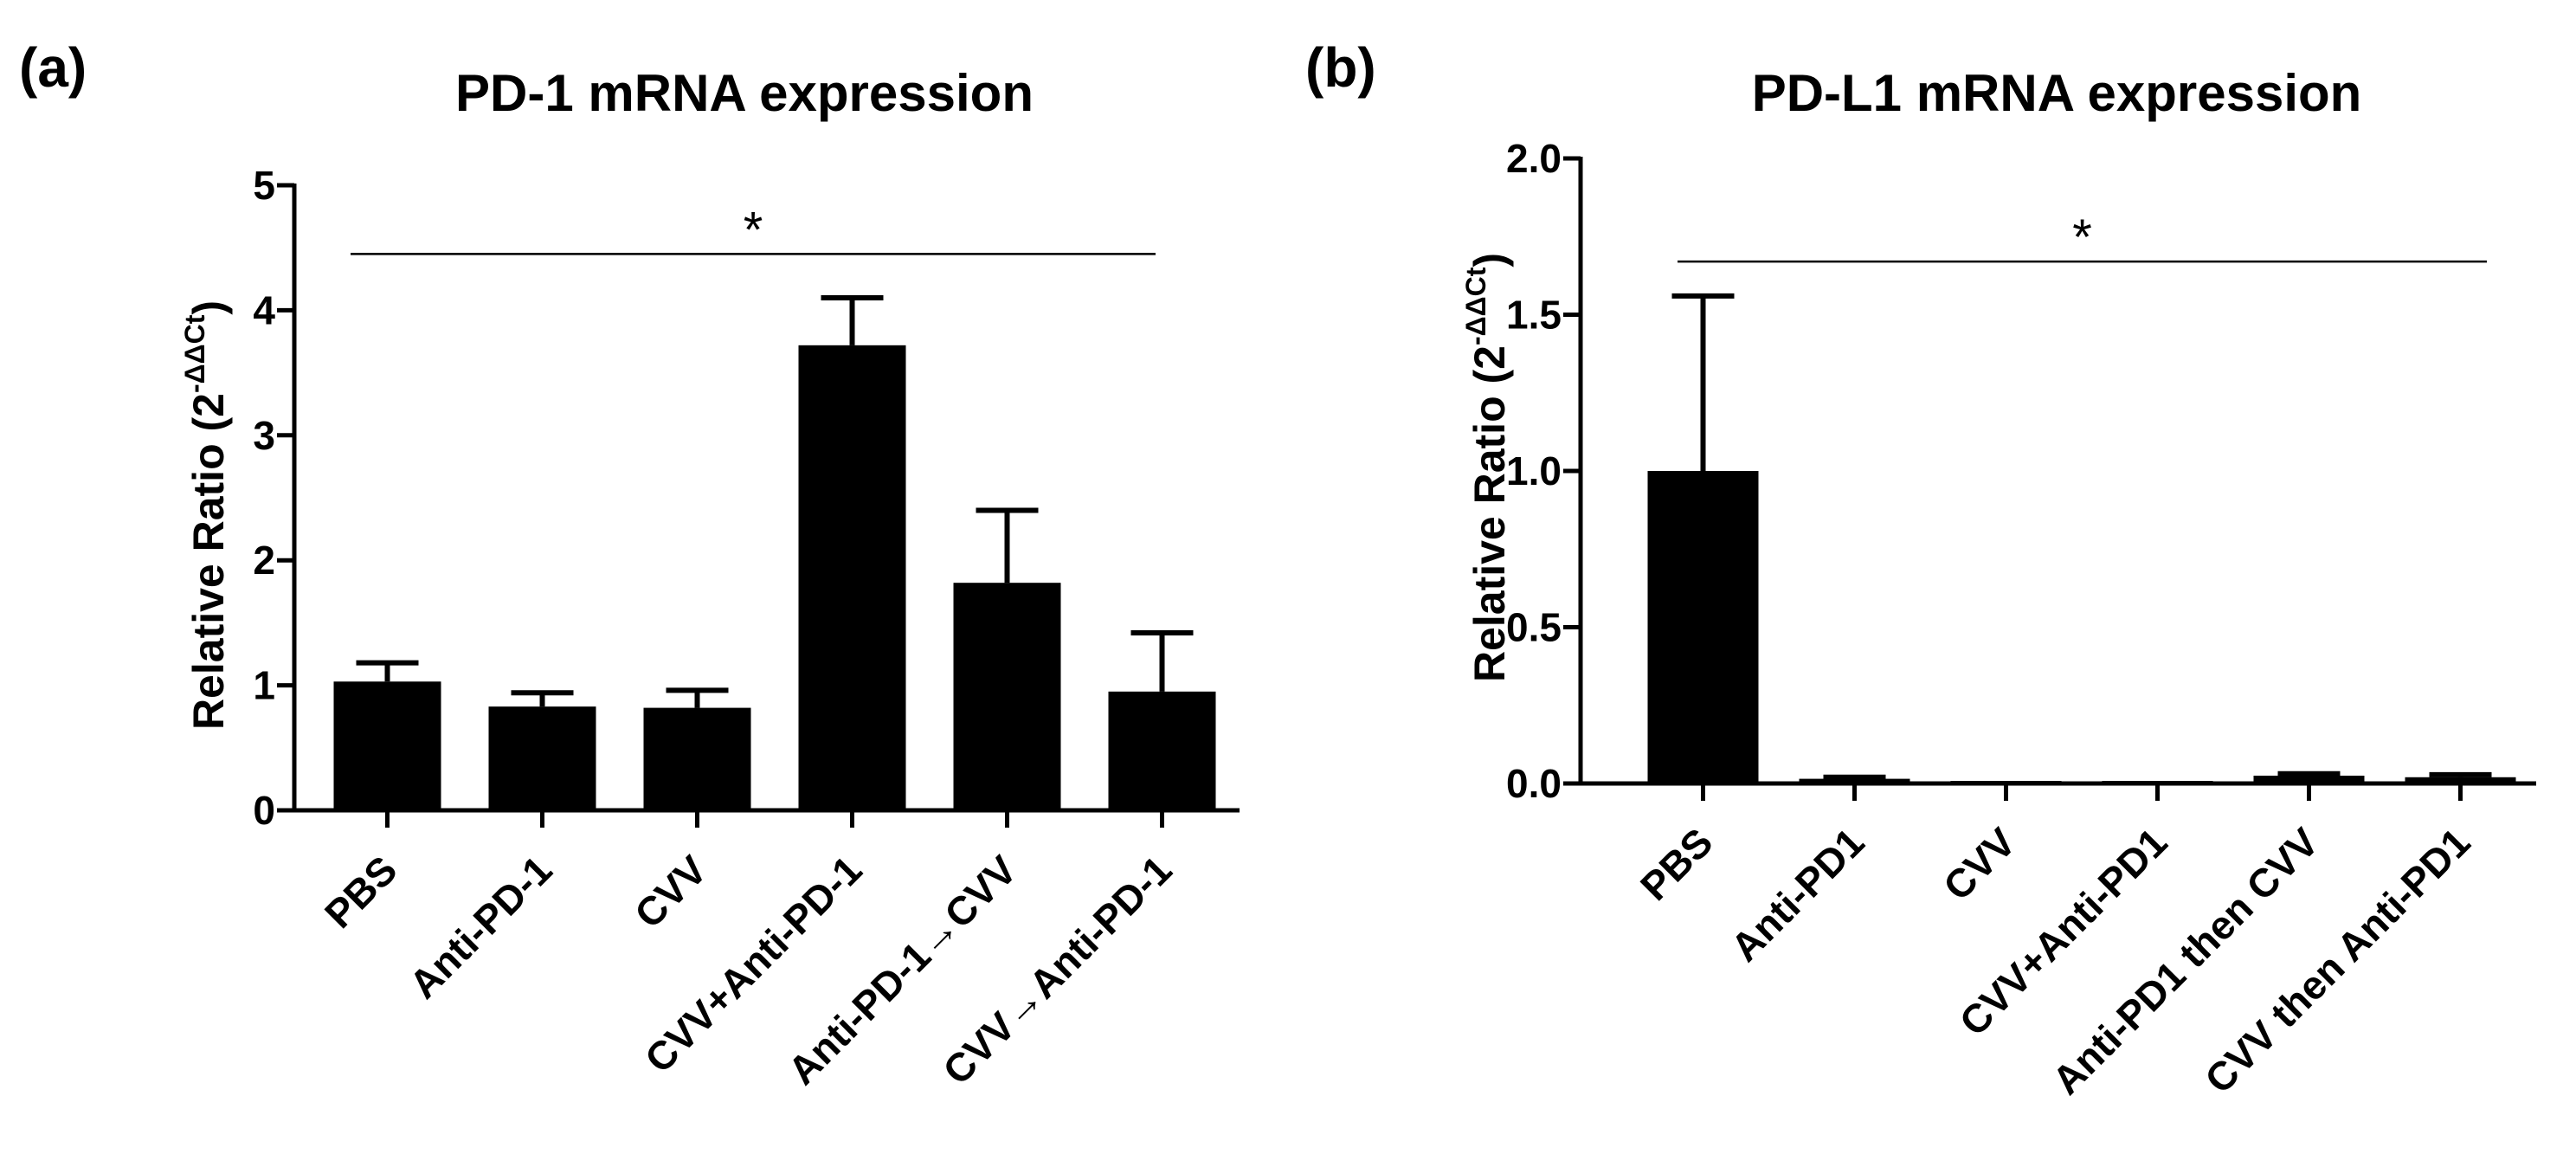  Describe the element at coordinates (1534, 315) in the screenshot. I see `y-tick-label: 1.5` at that location.